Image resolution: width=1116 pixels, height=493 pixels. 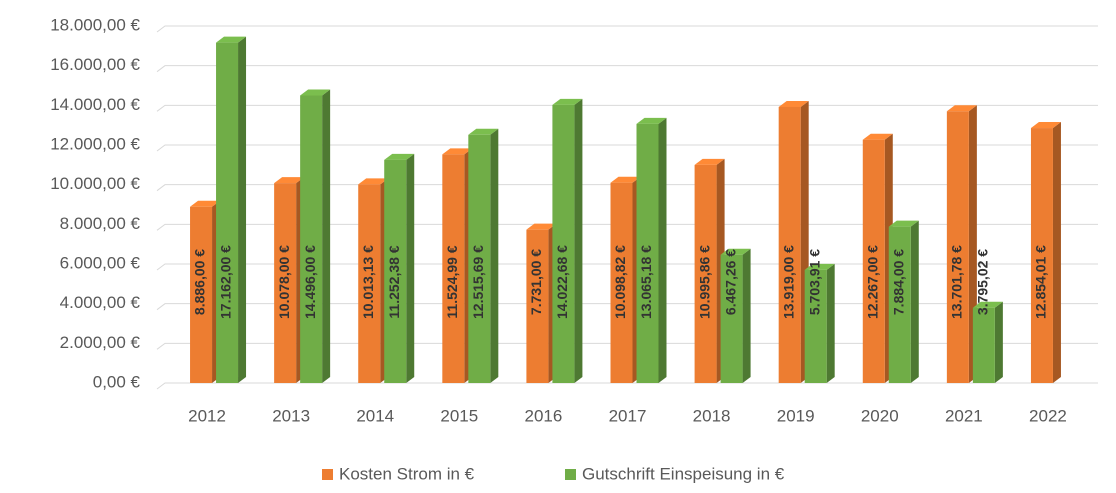 I want to click on value-label: 12.515,69 €, so click(x=478, y=282).